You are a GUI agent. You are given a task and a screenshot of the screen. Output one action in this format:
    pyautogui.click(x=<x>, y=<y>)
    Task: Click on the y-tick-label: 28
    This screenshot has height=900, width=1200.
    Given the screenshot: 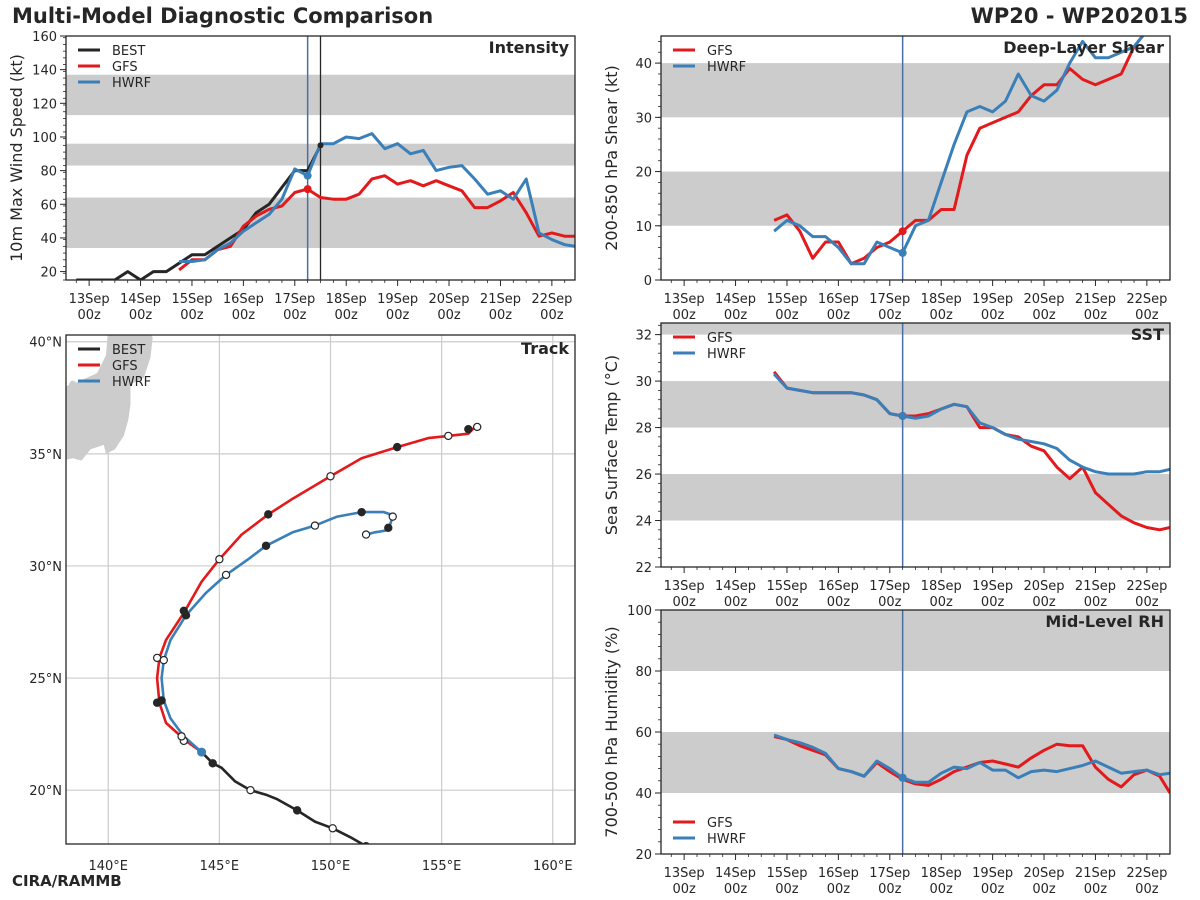 What is the action you would take?
    pyautogui.click(x=643, y=429)
    